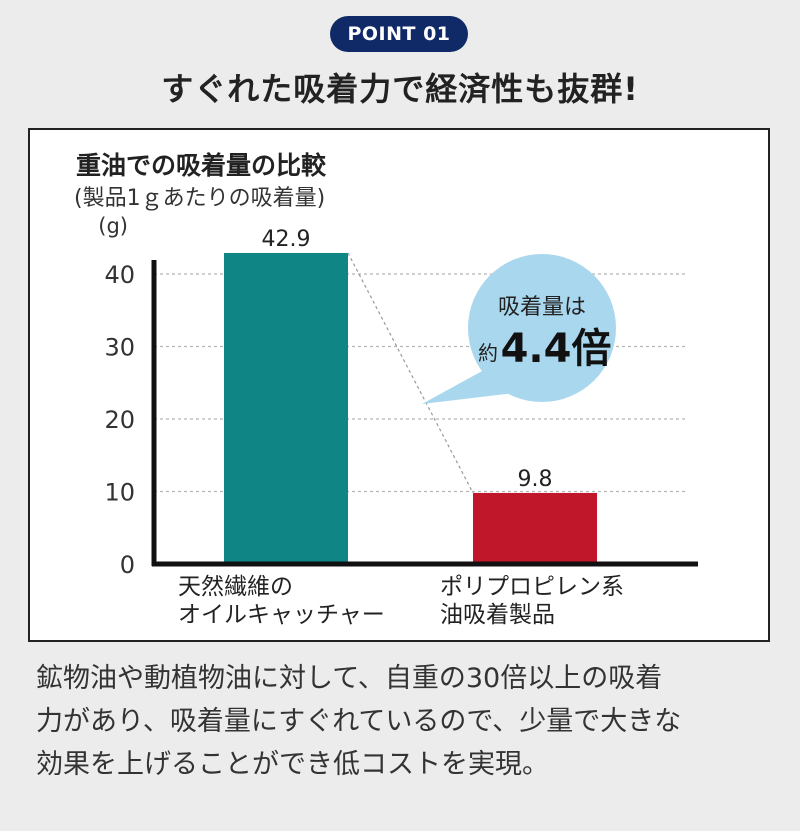 The image size is (800, 831). I want to click on connector-line, so click(410, 373).